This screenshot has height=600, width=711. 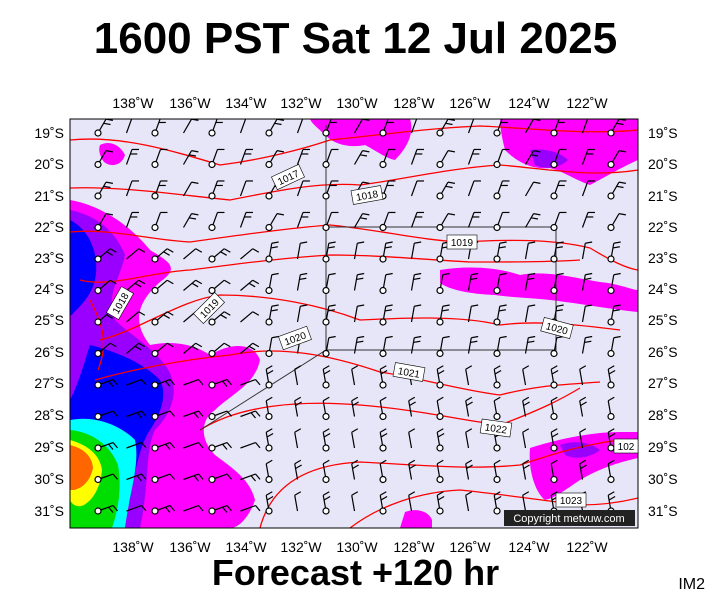 What do you see at coordinates (49, 258) in the screenshot?
I see `latitude-label: 23˚S` at bounding box center [49, 258].